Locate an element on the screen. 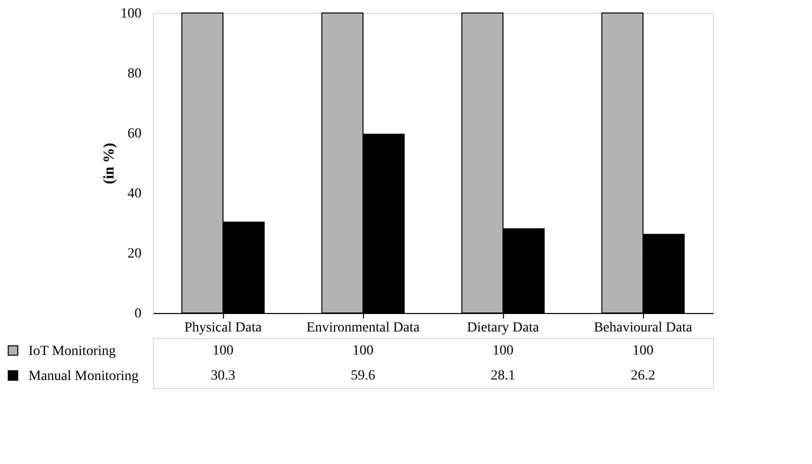 The height and width of the screenshot is (464, 812). x-tick-label: Physical Data is located at coordinates (223, 328).